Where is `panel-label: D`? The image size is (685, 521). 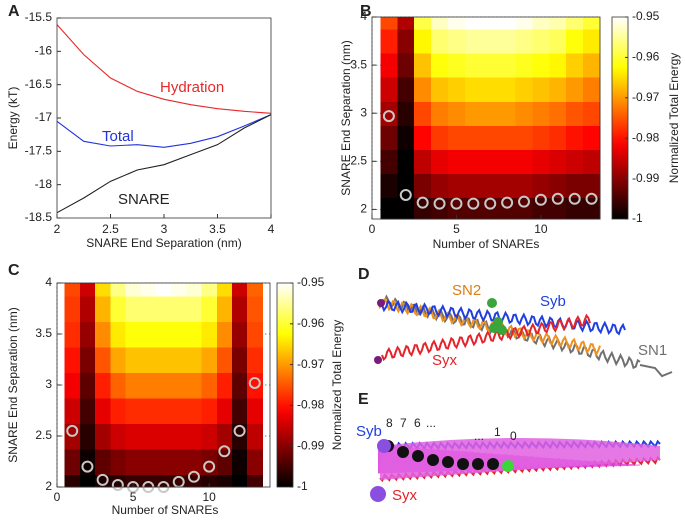
panel-label: D is located at coordinates (364, 274).